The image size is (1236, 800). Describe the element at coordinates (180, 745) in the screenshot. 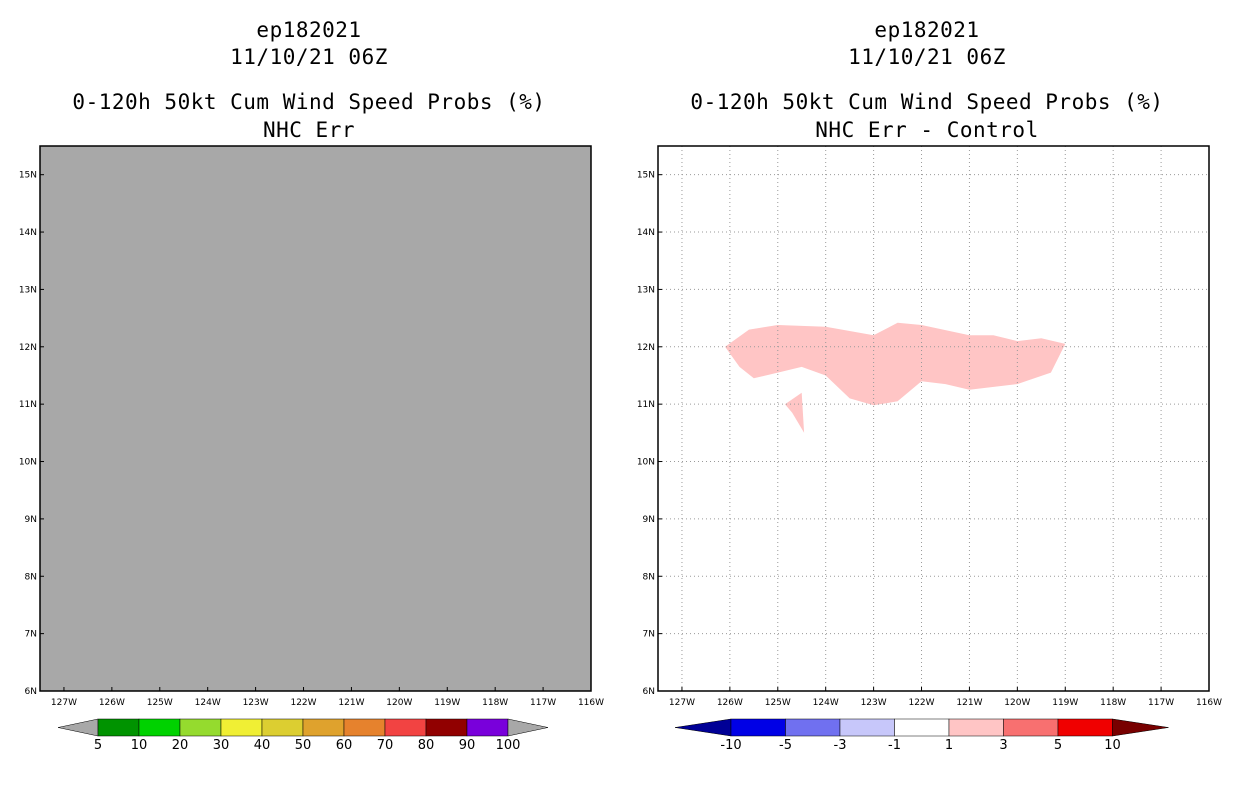

I see `colorbar-label: 20` at that location.